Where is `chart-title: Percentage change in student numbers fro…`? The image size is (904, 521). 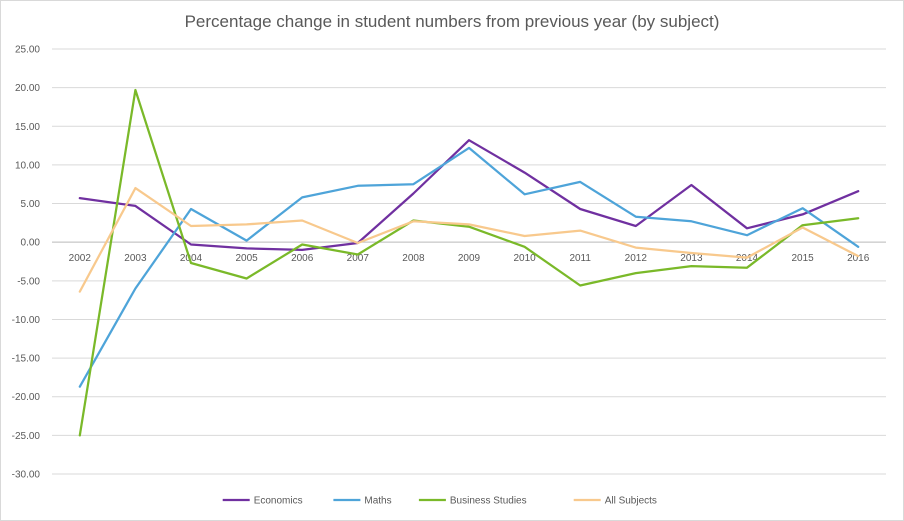 chart-title: Percentage change in student numbers fro… is located at coordinates (452, 21).